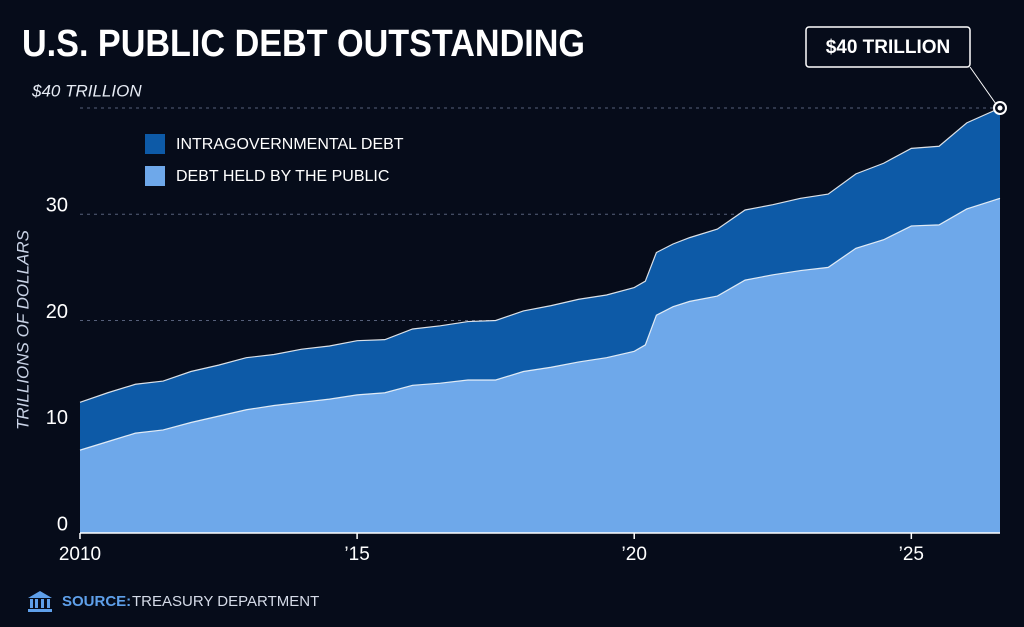  I want to click on end-point-dot, so click(1000, 108).